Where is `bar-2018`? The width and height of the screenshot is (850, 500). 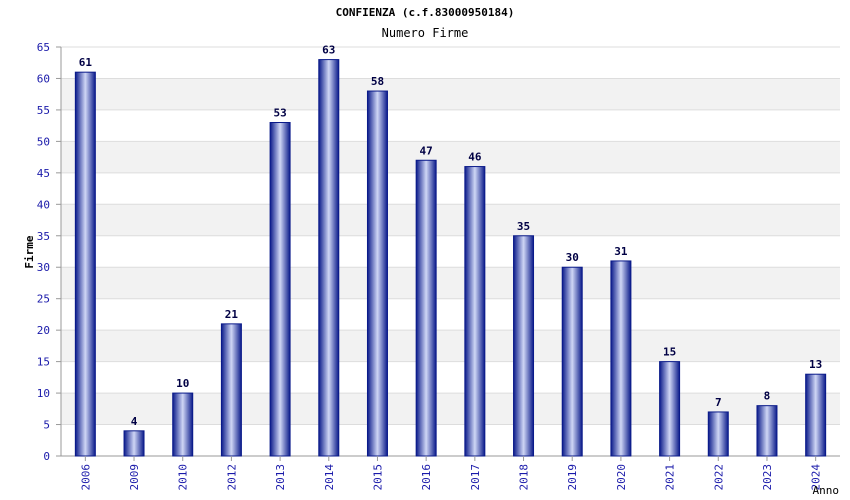 bar-2018 is located at coordinates (524, 346).